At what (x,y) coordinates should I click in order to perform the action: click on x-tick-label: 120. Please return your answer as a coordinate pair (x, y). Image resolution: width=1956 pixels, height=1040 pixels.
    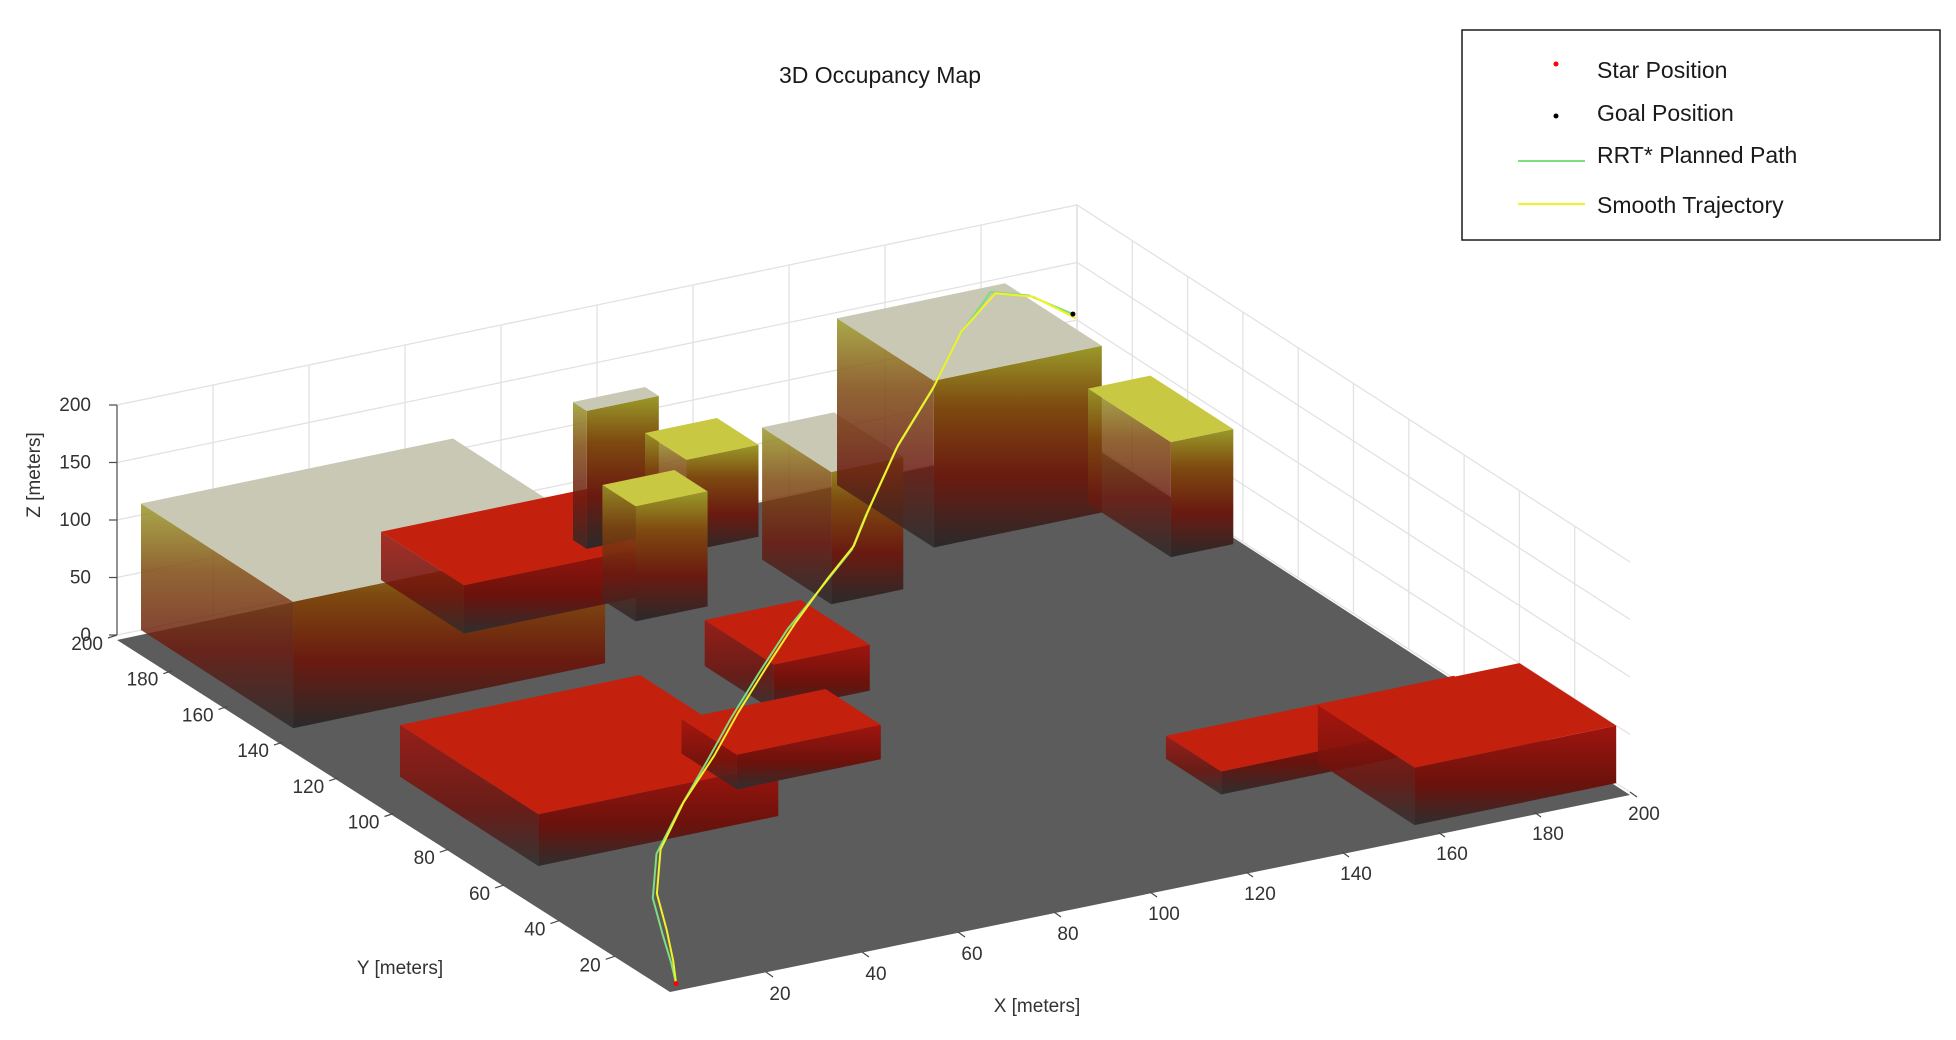
    Looking at the image, I should click on (1260, 894).